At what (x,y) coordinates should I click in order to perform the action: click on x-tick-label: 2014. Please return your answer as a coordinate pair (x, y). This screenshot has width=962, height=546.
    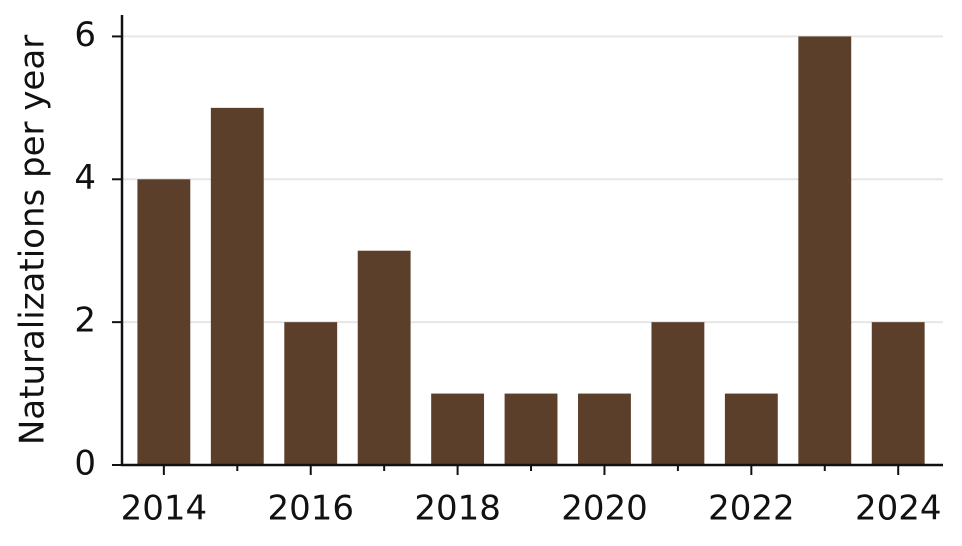
    Looking at the image, I should click on (164, 509).